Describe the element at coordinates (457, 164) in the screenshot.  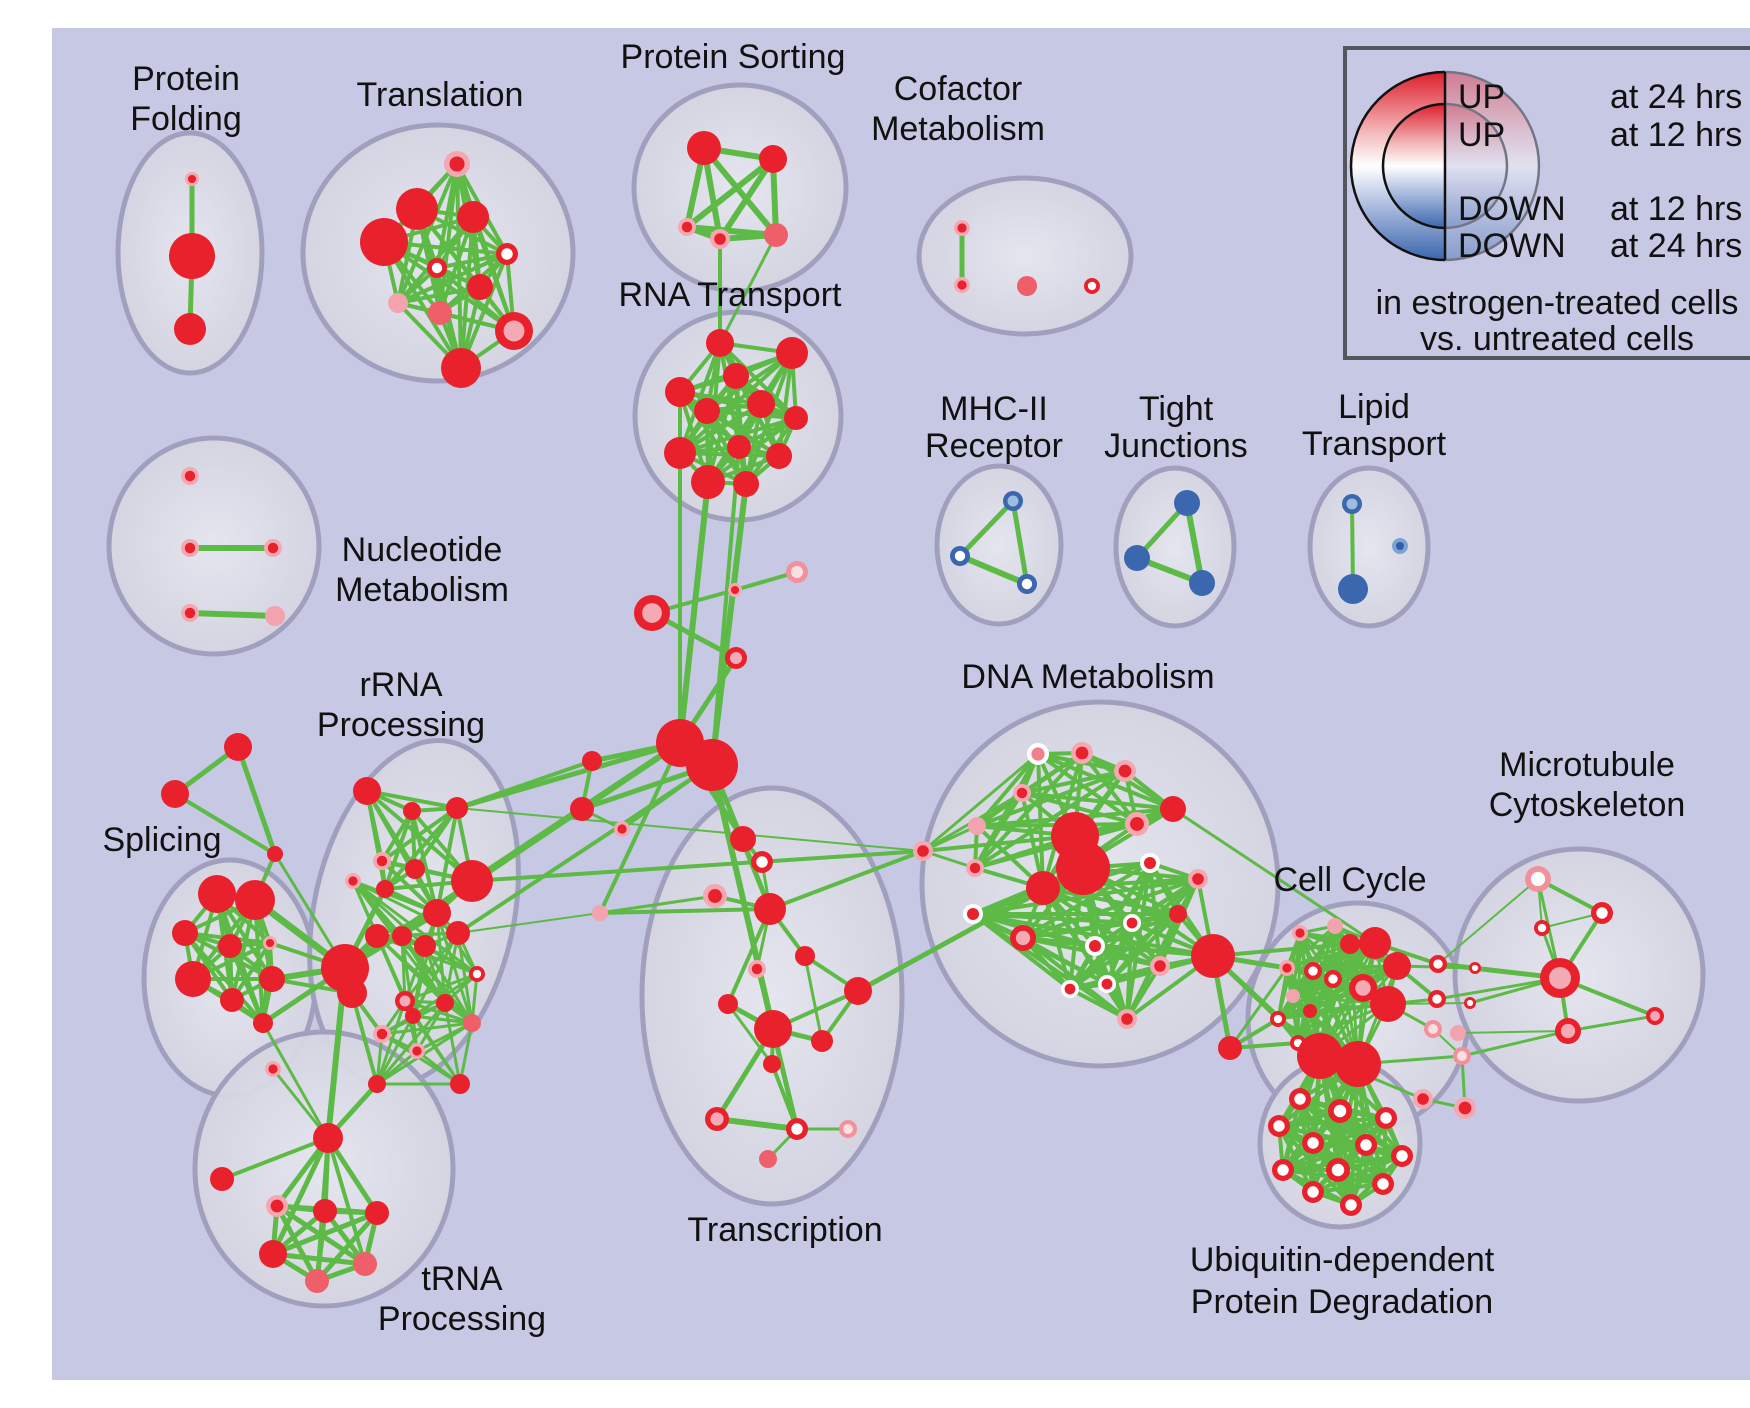
I see `node-tl1` at that location.